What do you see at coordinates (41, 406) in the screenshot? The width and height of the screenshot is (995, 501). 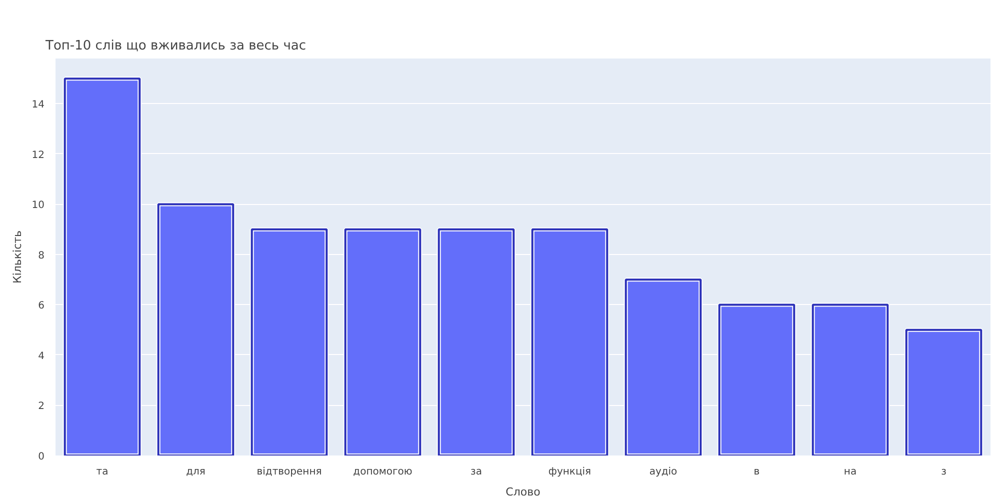 I see `y-tick-label: 2` at bounding box center [41, 406].